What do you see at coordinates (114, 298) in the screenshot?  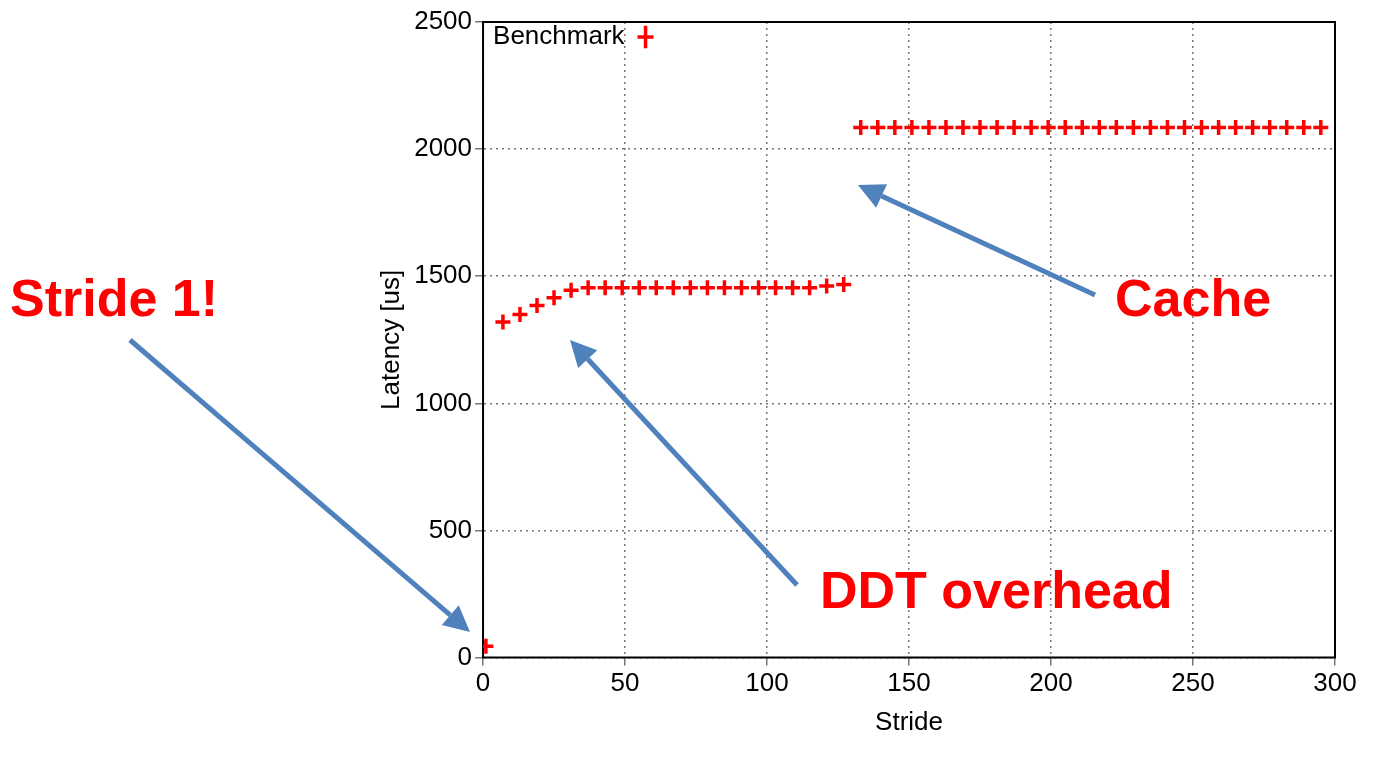 I see `text: Stride 1!` at bounding box center [114, 298].